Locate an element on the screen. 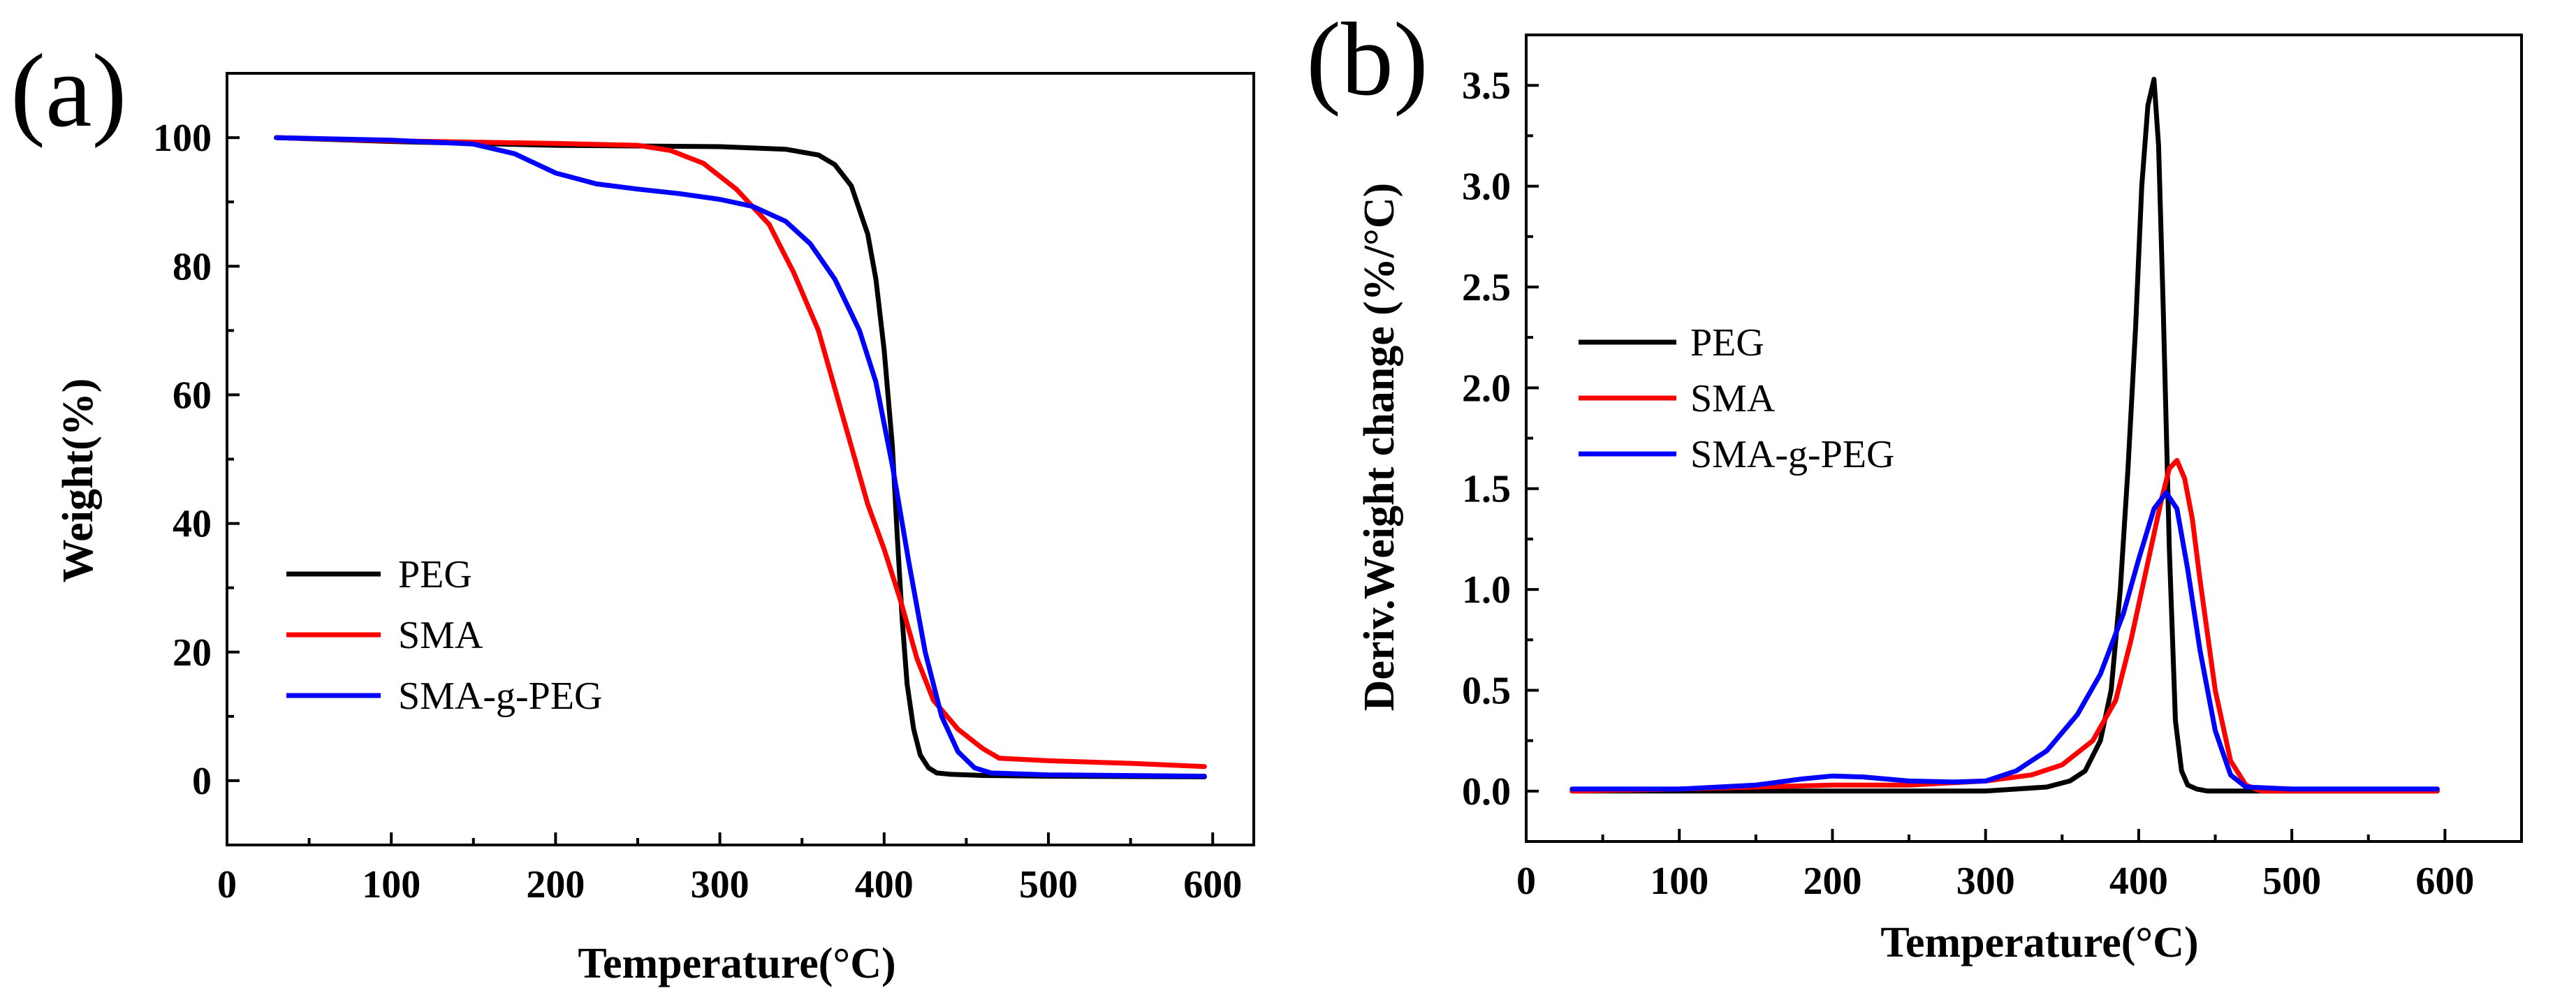 This screenshot has height=1000, width=2576. panel-b-xtick-label: 600 is located at coordinates (2444, 881).